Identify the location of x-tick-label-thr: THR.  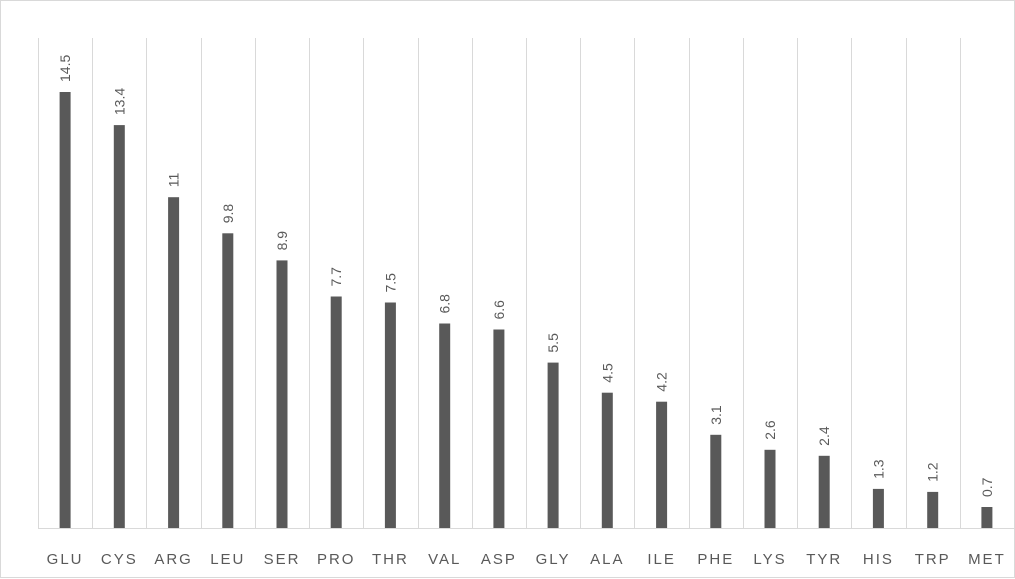
(390, 559).